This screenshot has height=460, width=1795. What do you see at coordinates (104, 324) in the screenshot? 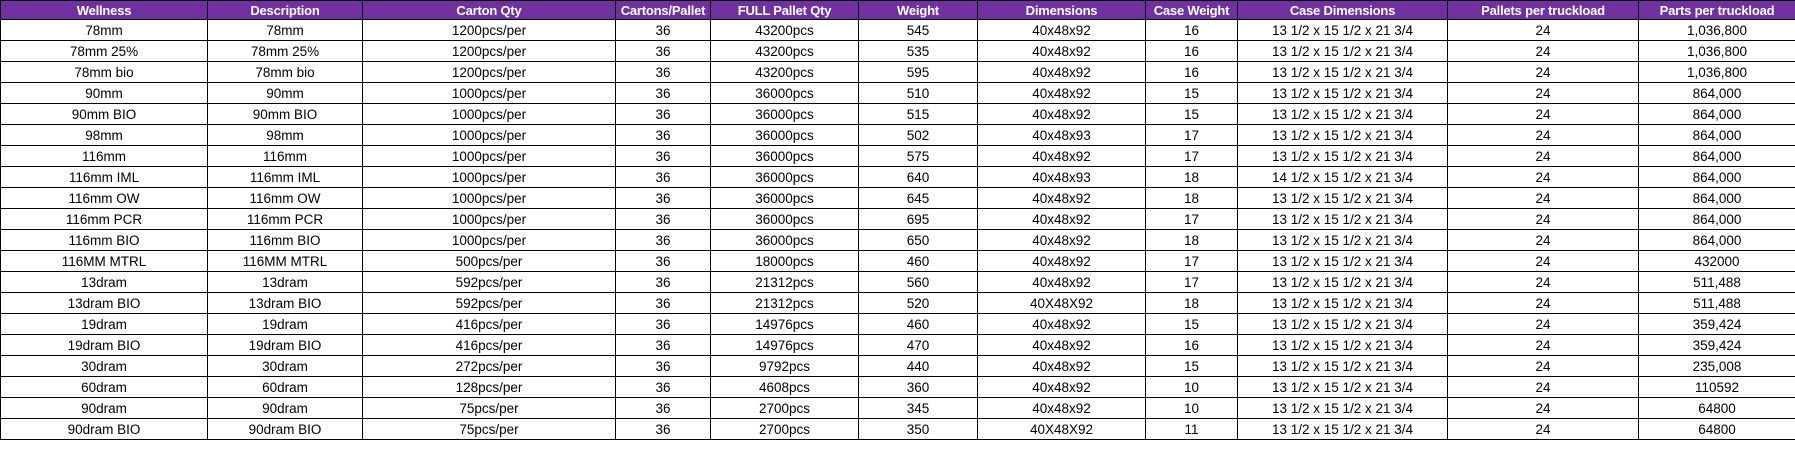
I see `cell-wellness: 19dram` at bounding box center [104, 324].